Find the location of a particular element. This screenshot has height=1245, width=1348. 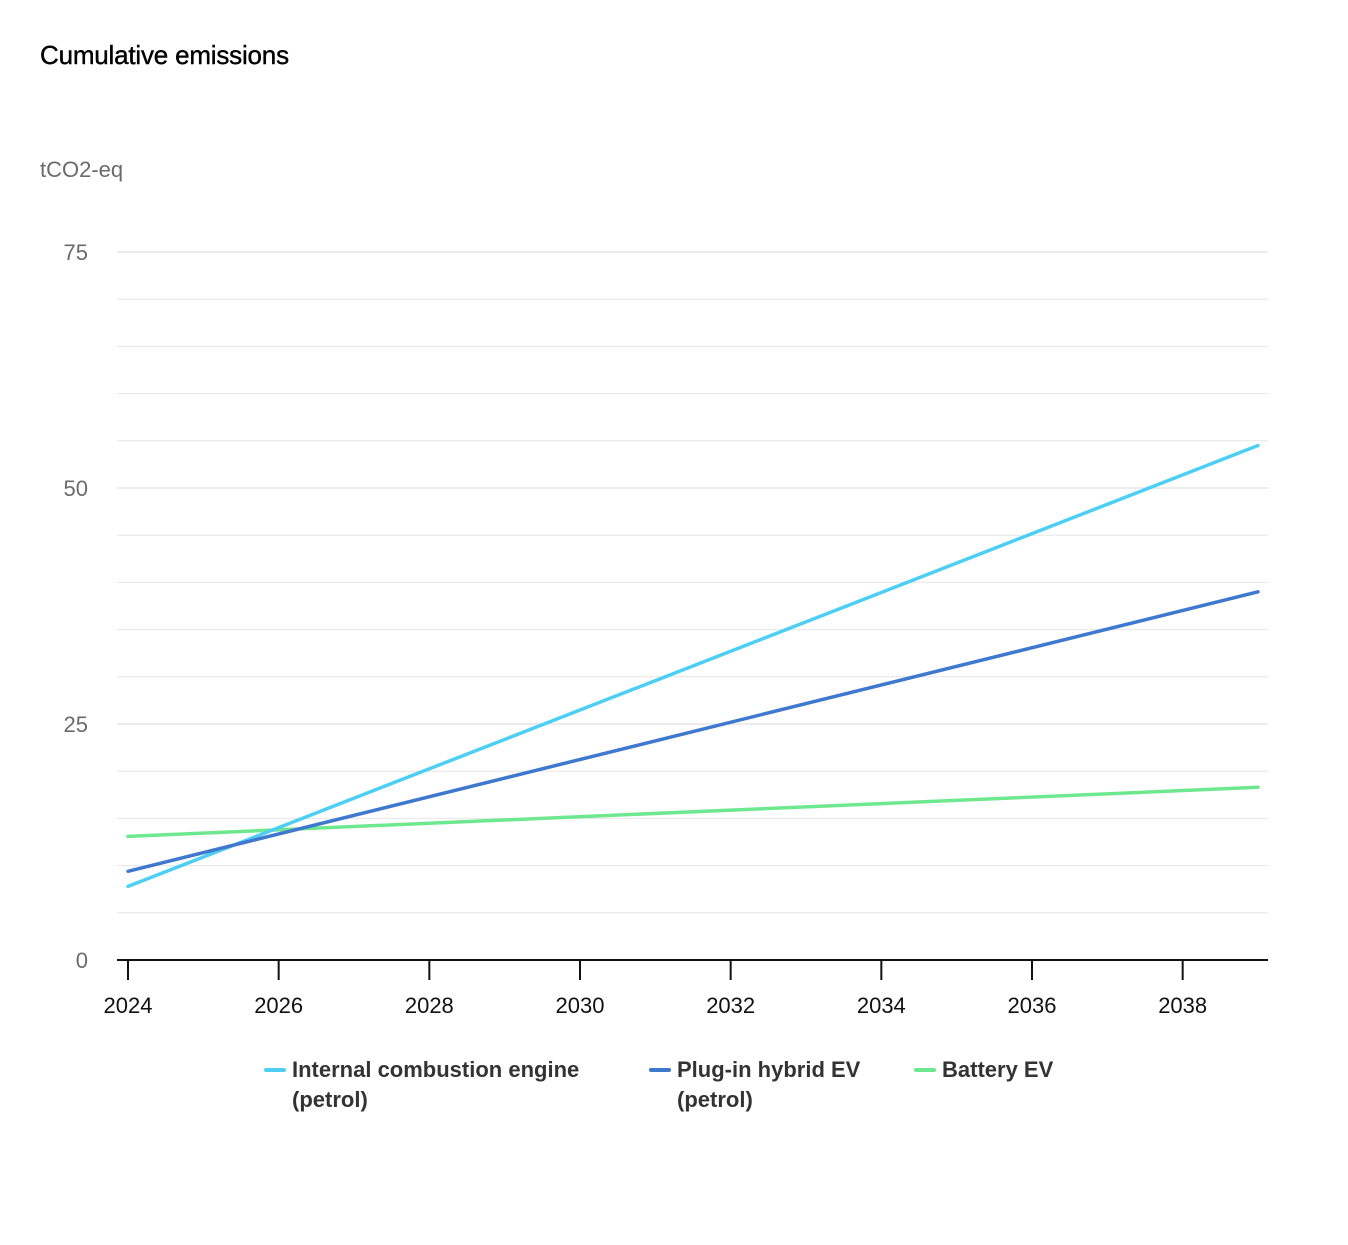

legend-swatch-phev is located at coordinates (660, 1070).